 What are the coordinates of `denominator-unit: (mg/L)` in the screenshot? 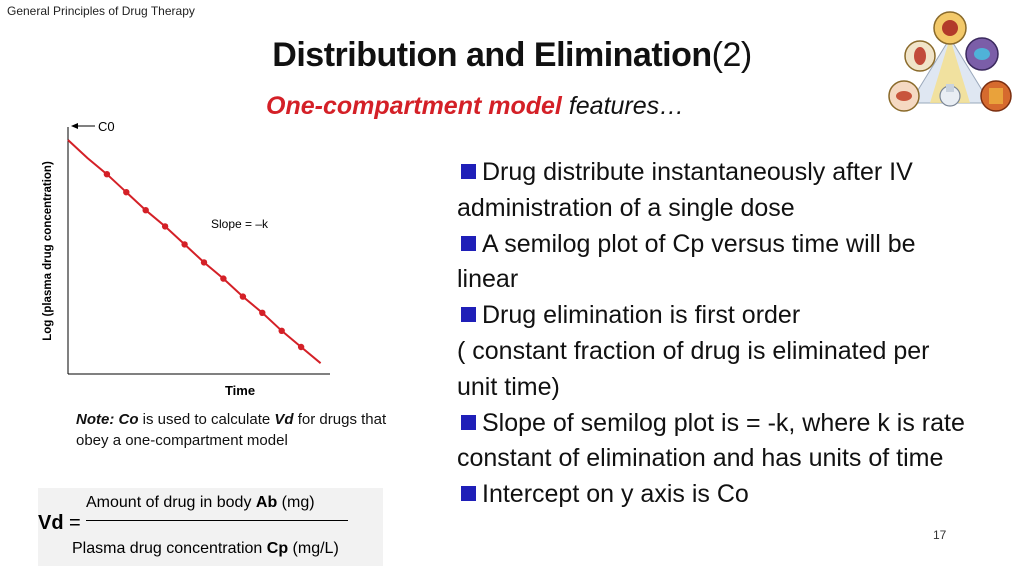 It's located at (313, 548).